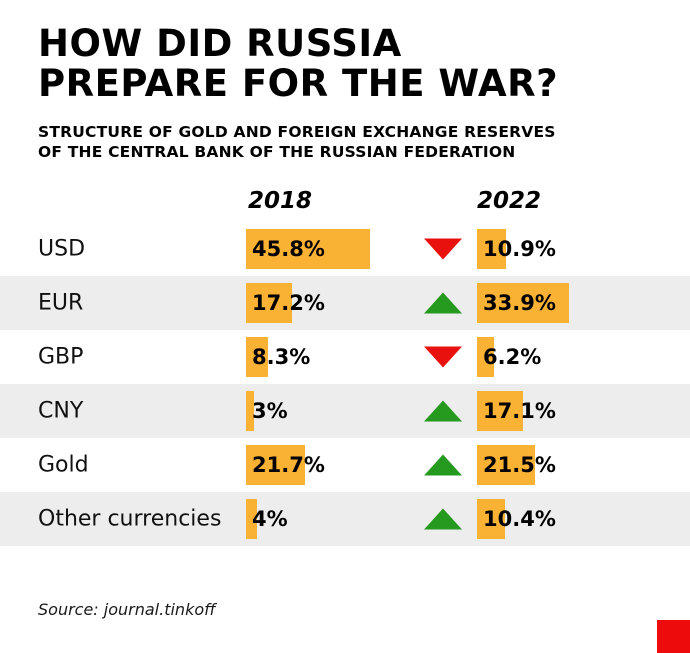 This screenshot has height=653, width=690. What do you see at coordinates (61, 411) in the screenshot?
I see `currency-label: CNY` at bounding box center [61, 411].